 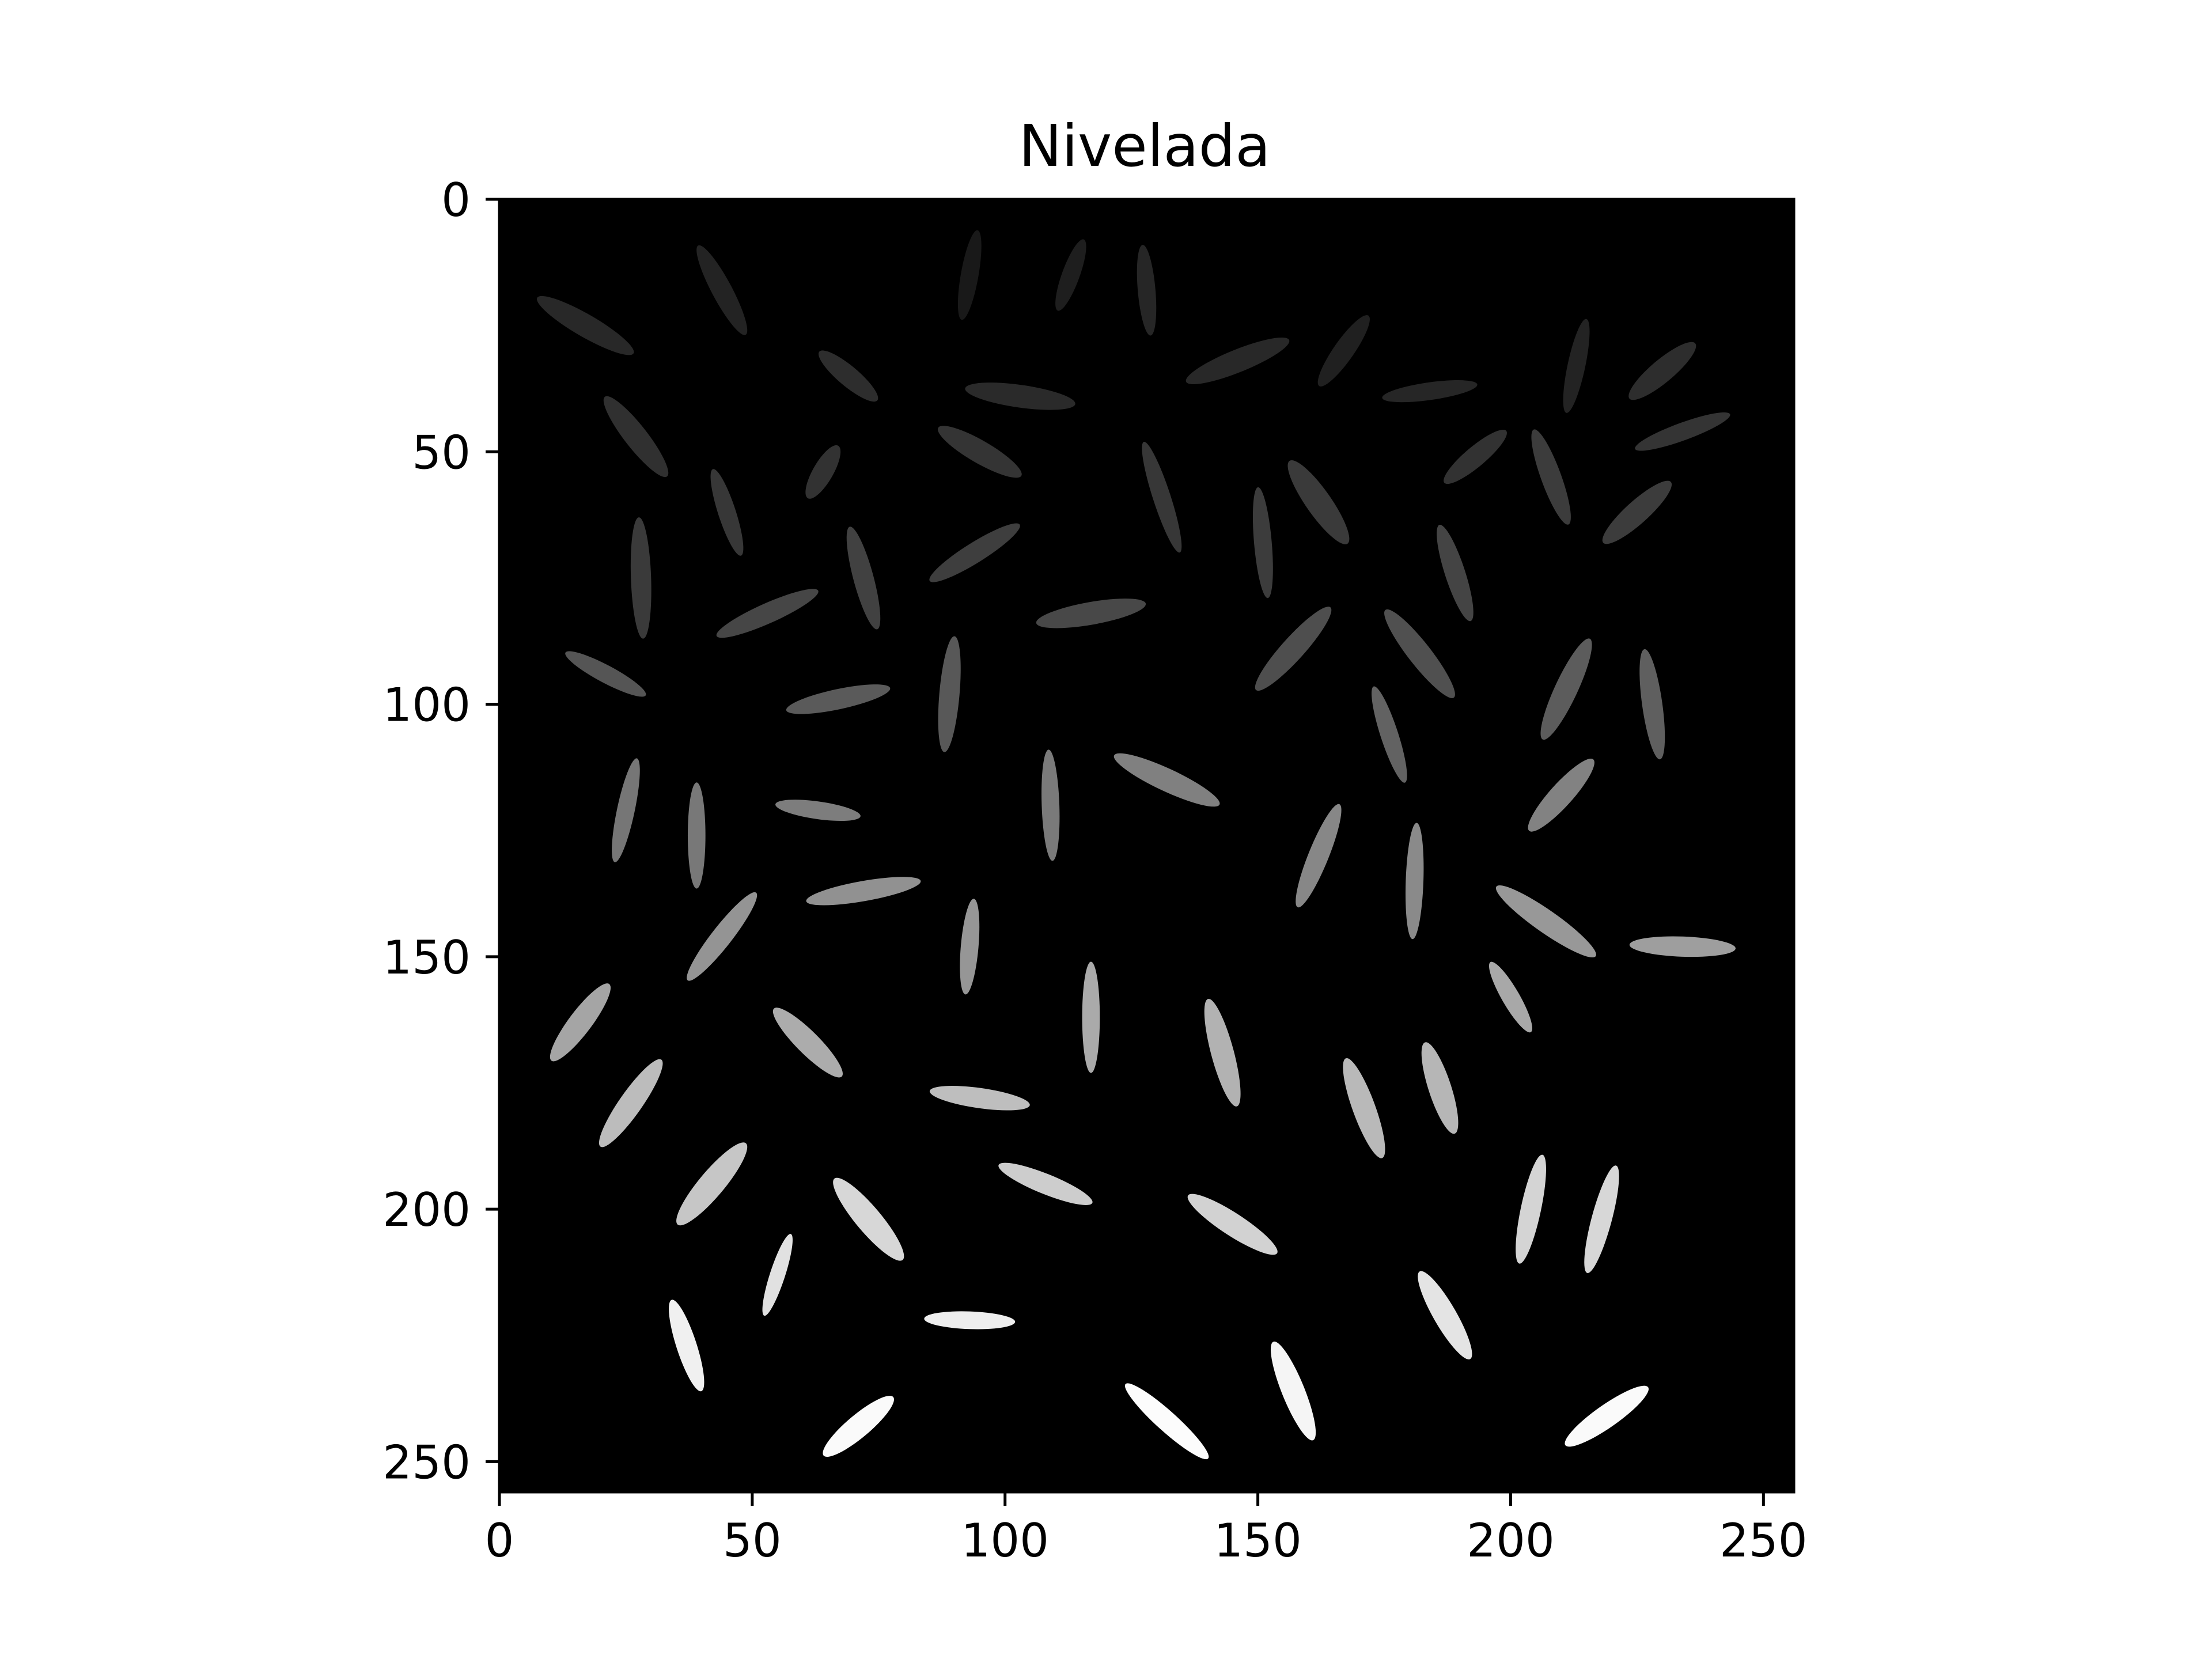 What do you see at coordinates (1258, 1540) in the screenshot?
I see `x-tick-label: 150` at bounding box center [1258, 1540].